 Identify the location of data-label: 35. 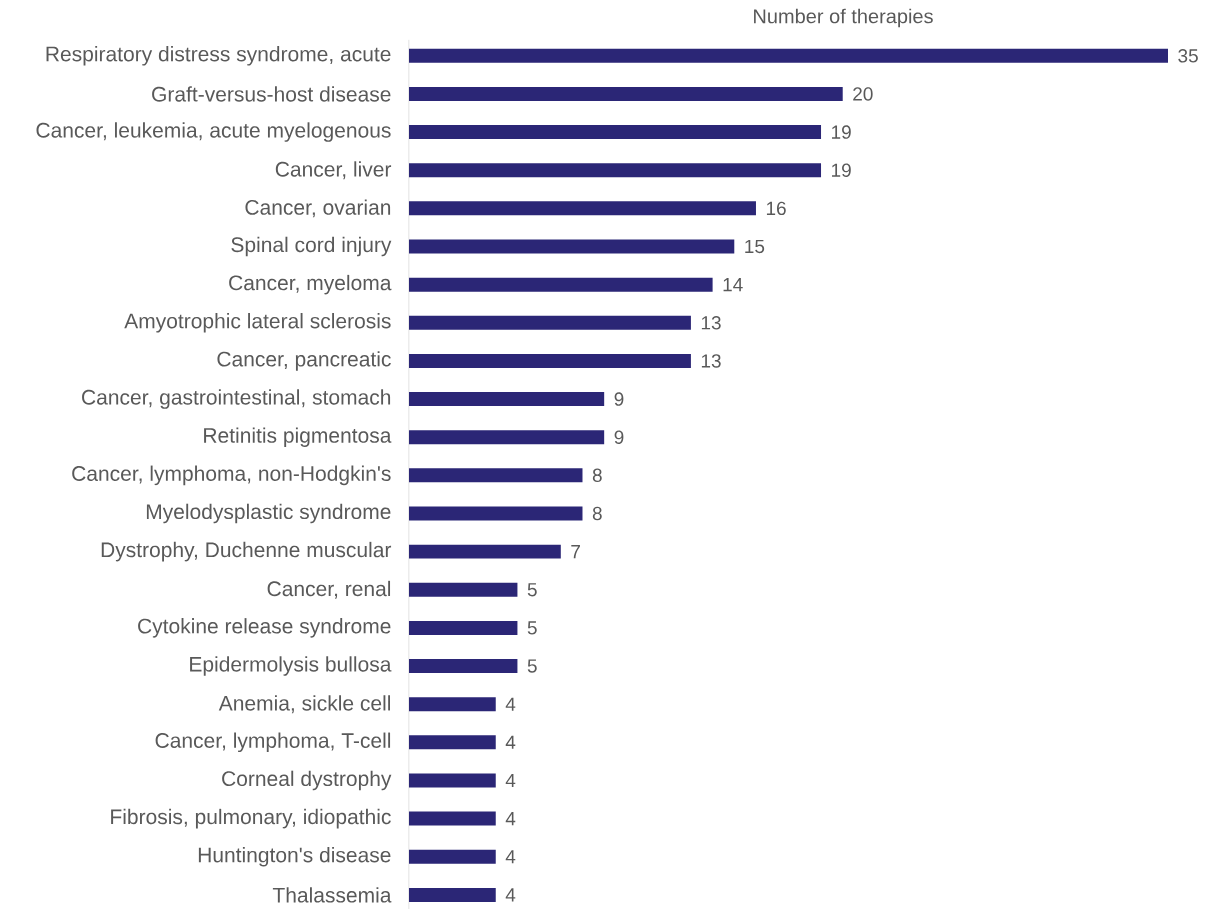
(1188, 56).